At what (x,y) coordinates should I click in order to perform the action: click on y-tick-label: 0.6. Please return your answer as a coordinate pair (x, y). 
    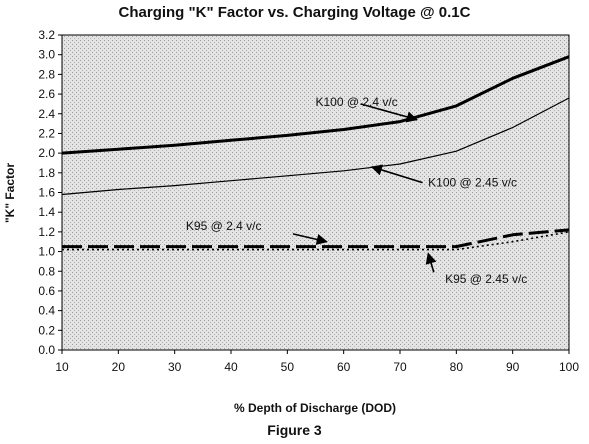
    Looking at the image, I should click on (46, 291).